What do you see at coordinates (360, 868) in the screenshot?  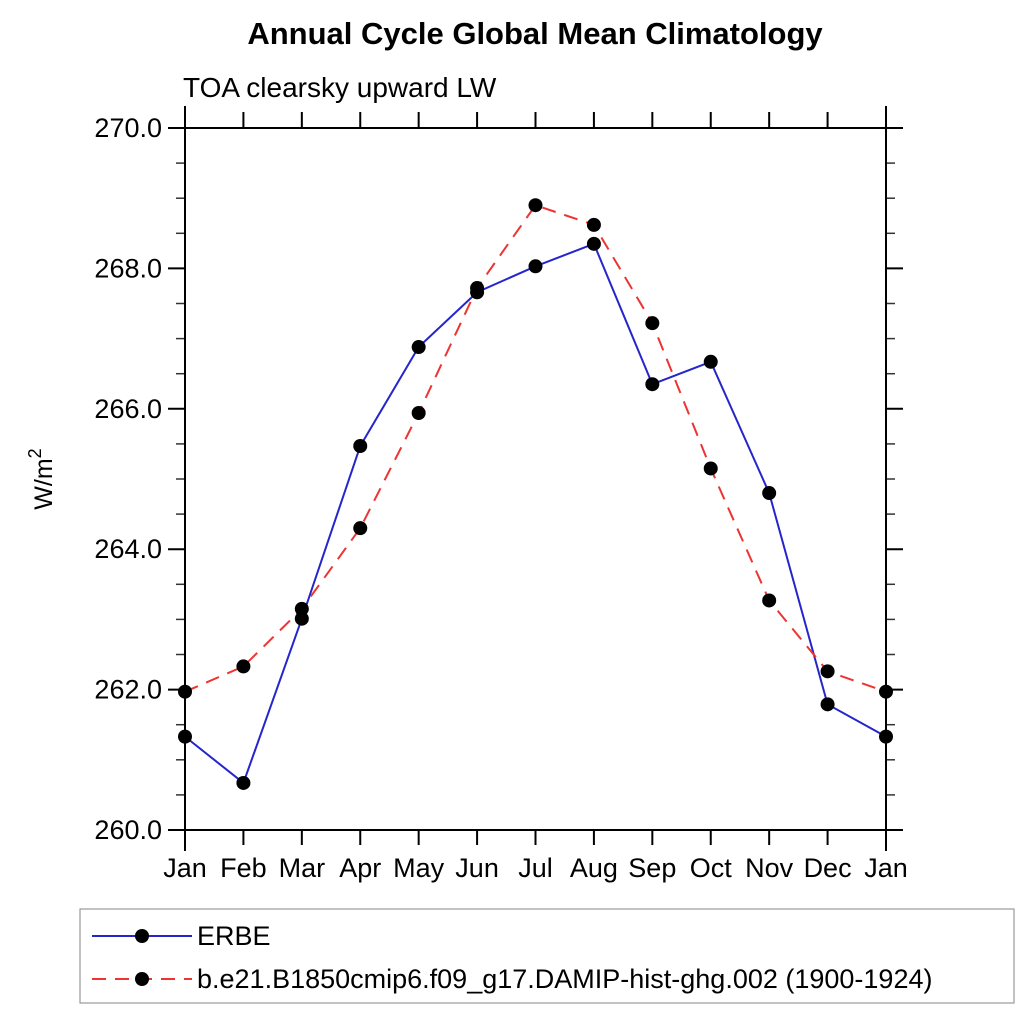 I see `x-tick-label: Apr` at bounding box center [360, 868].